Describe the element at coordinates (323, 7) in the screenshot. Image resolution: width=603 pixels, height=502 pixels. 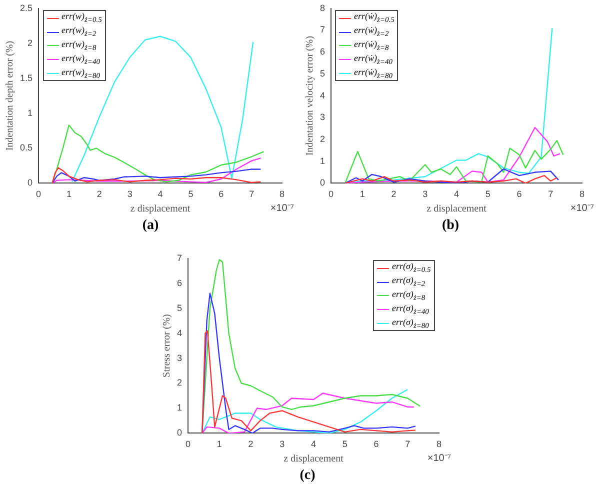
I see `y-tick-label: 8` at that location.